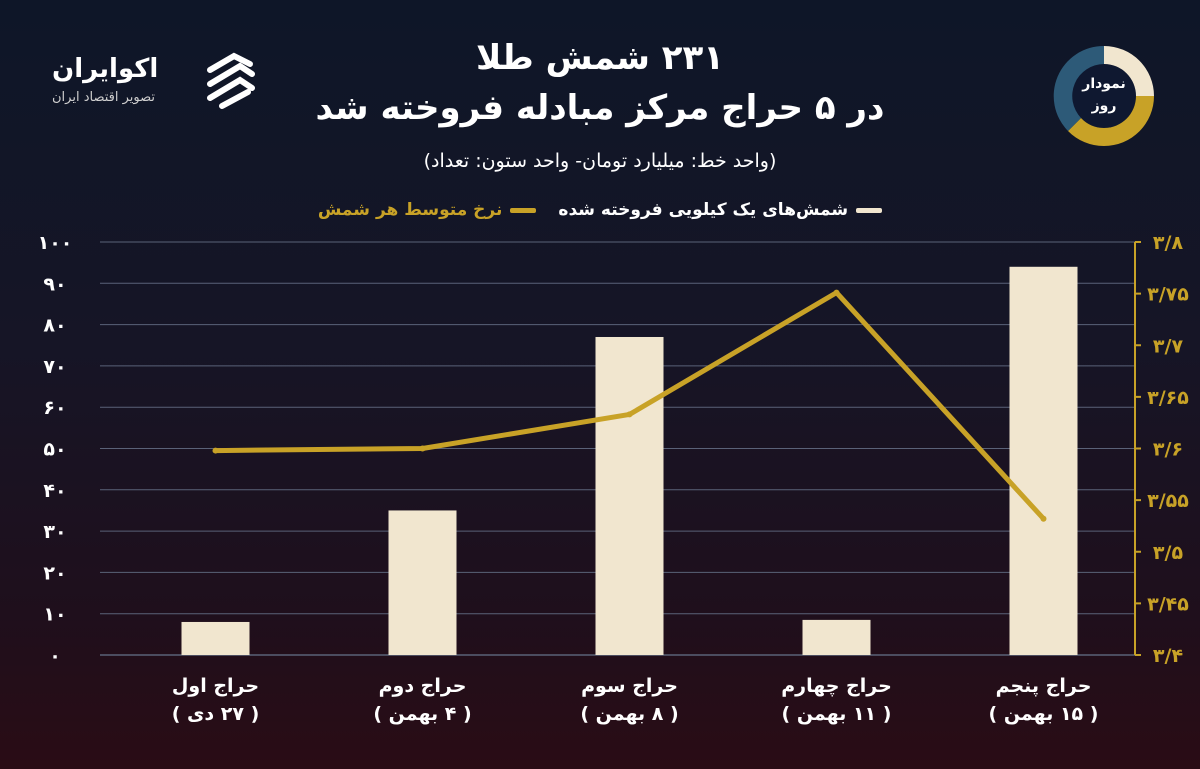  Describe the element at coordinates (231, 80) in the screenshot. I see `logo-mark-icon` at that location.